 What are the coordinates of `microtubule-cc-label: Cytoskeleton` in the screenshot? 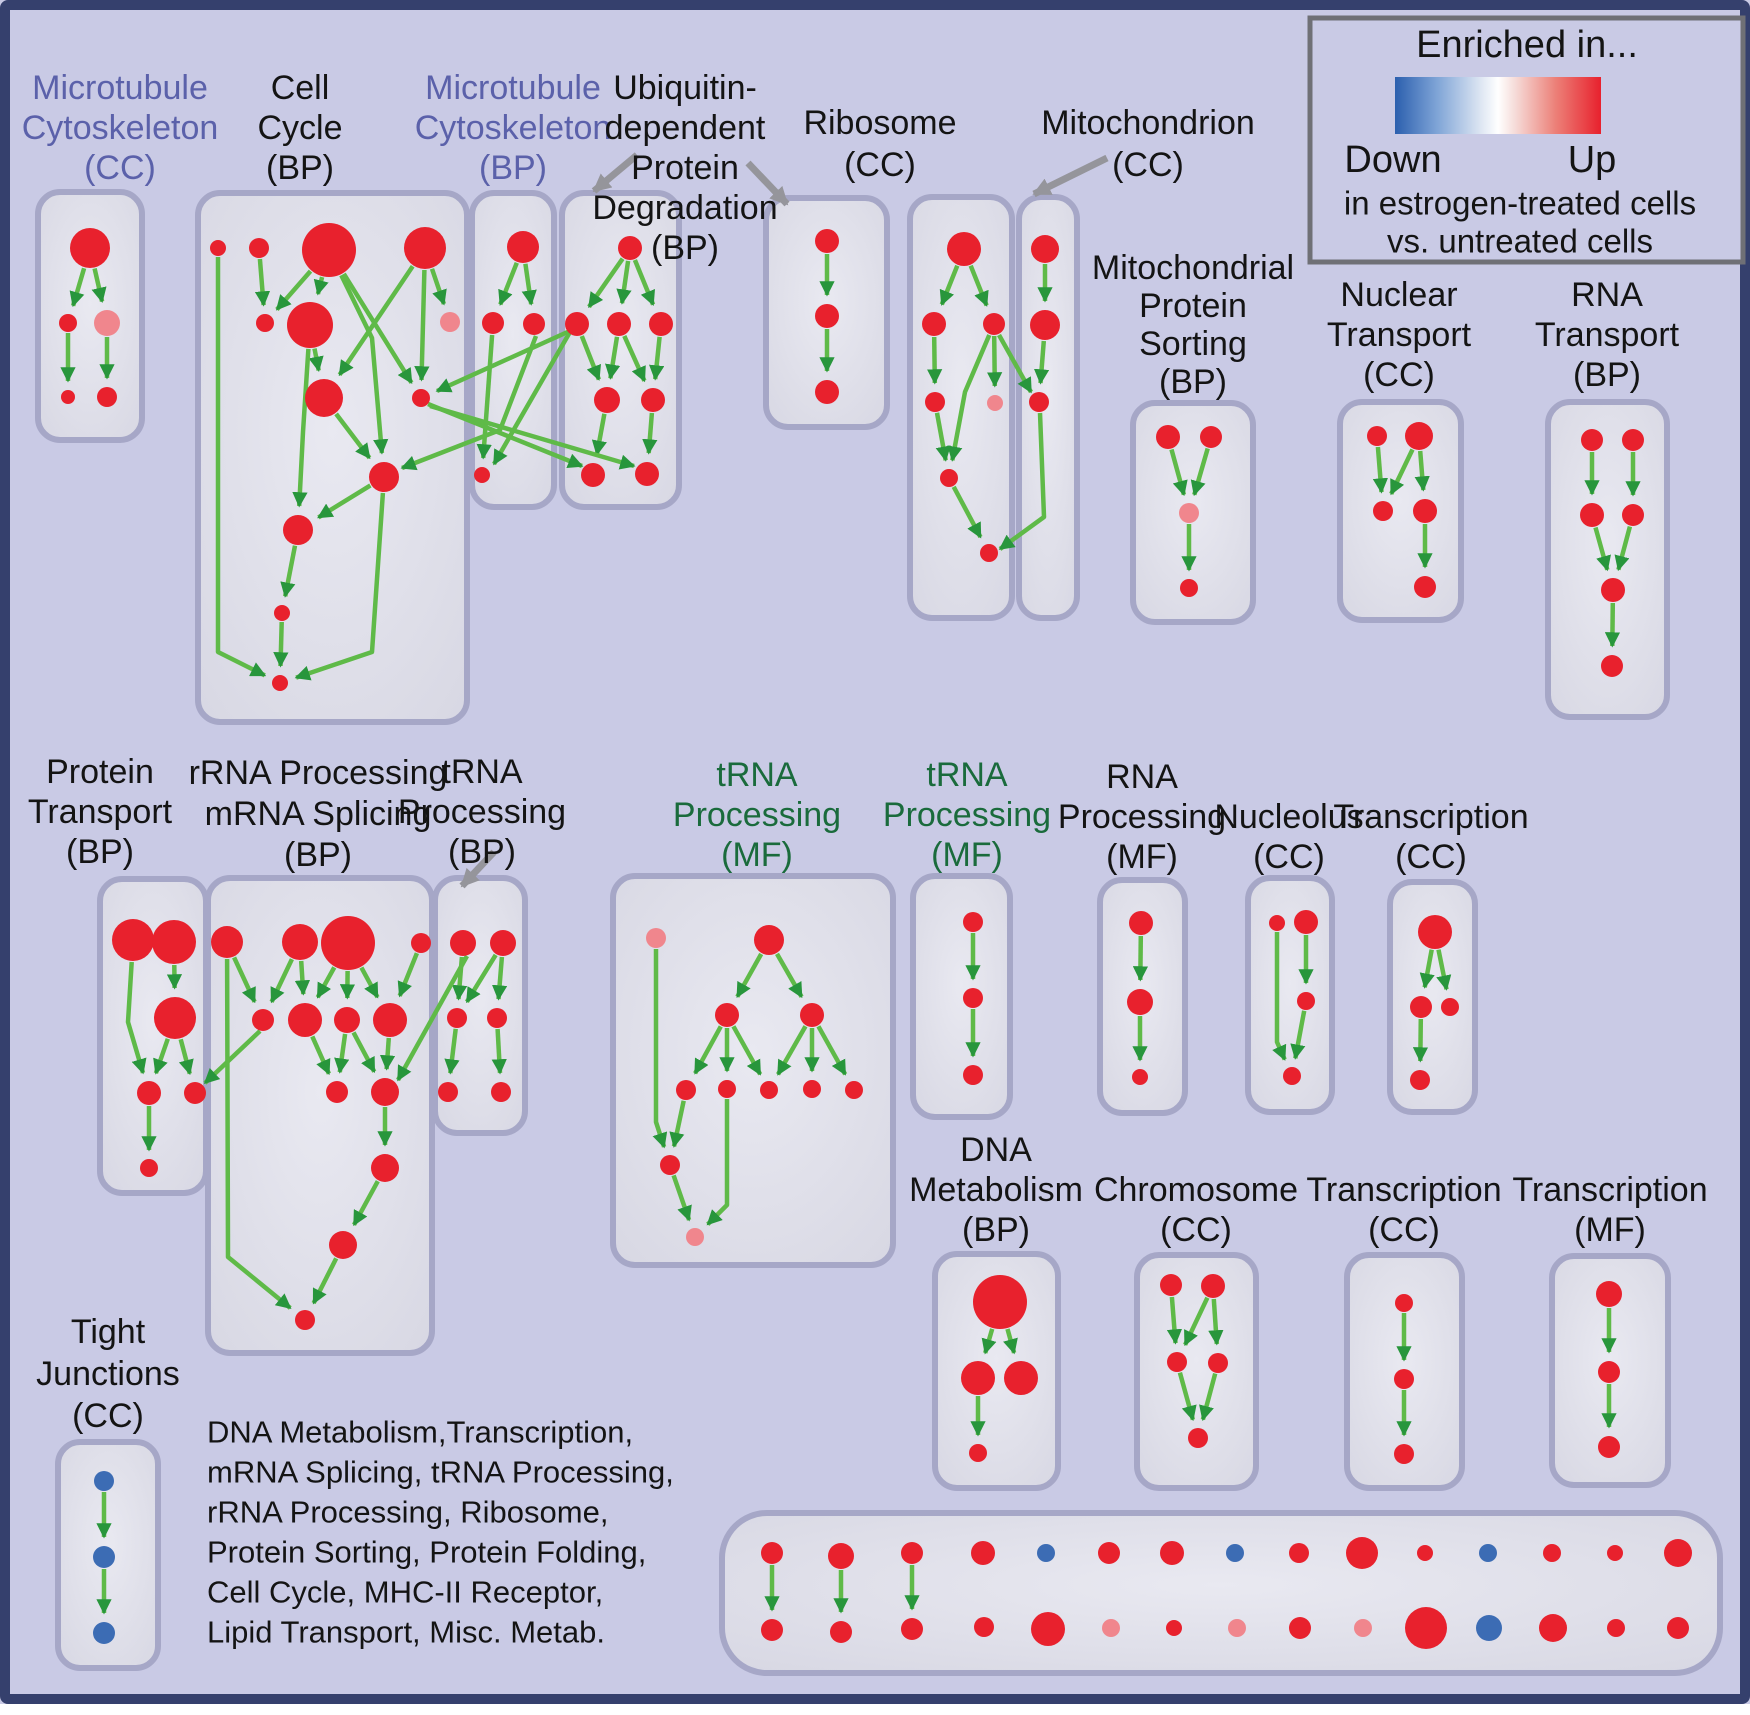 It's located at (120, 128).